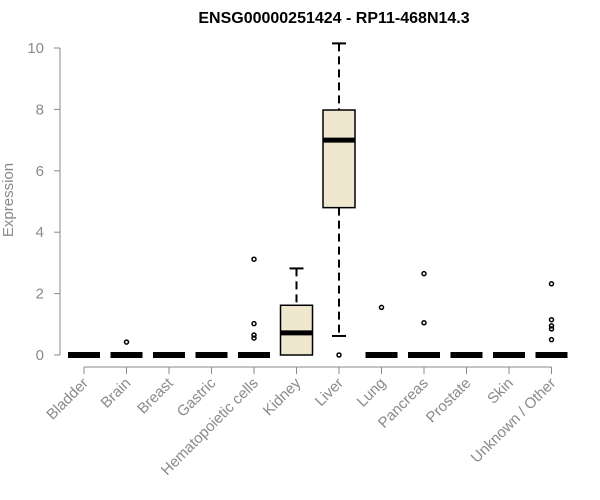 The image size is (600, 500). What do you see at coordinates (282, 396) in the screenshot?
I see `x-tick-label: Kidney` at bounding box center [282, 396].